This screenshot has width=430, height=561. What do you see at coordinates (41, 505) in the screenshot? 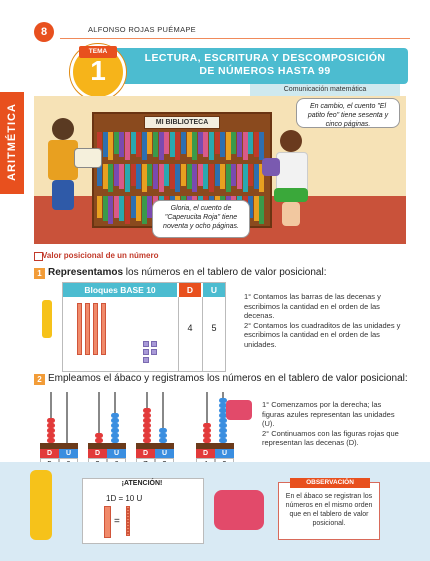
I see `pencil-mascot-icon` at bounding box center [41, 505].